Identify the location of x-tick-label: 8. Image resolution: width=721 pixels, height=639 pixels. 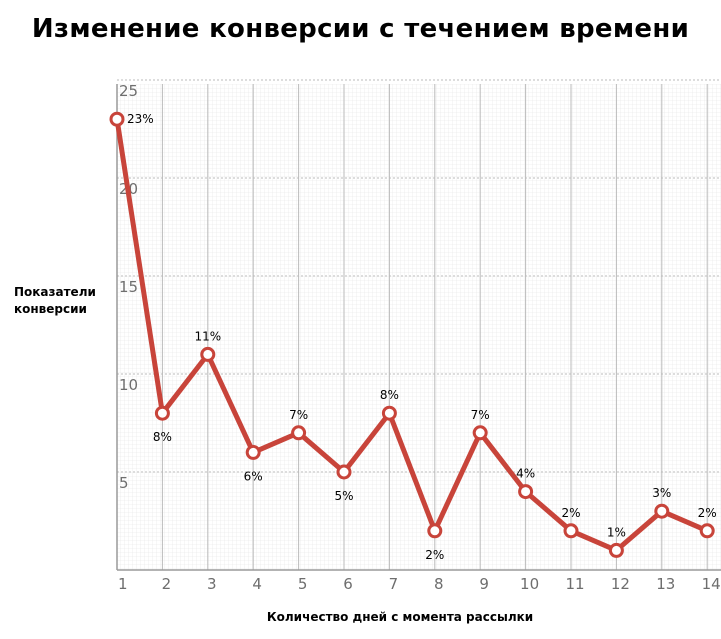
(439, 584).